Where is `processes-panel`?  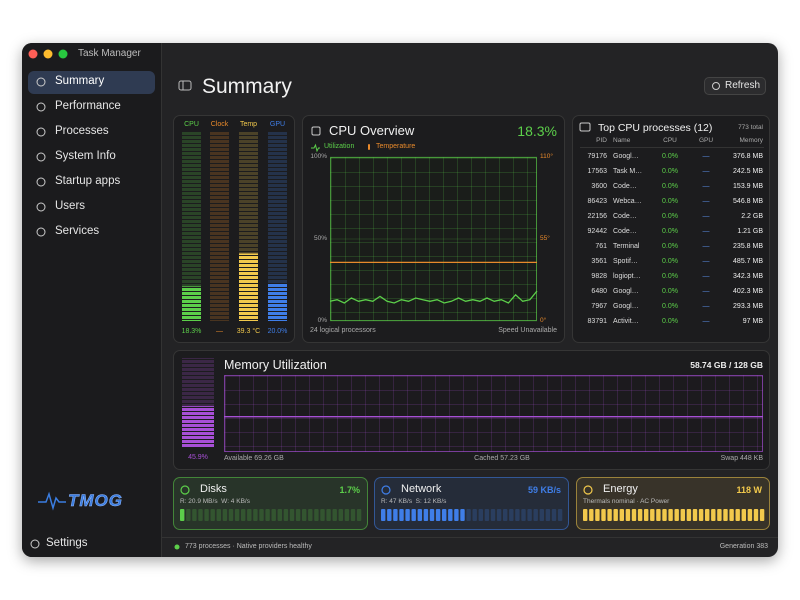
processes-panel is located at coordinates (671, 229).